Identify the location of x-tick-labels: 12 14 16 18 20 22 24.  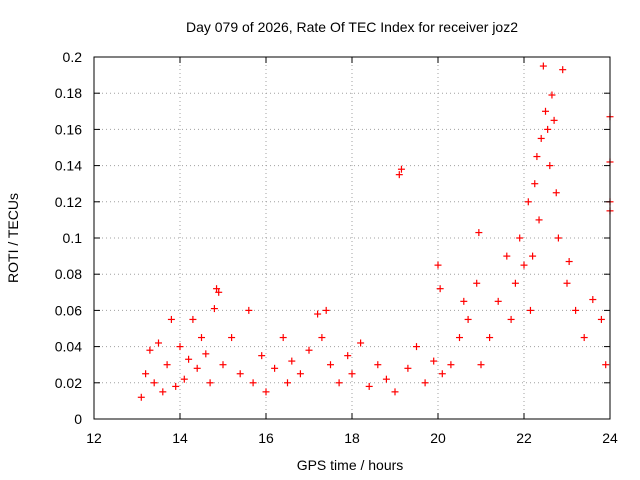
(352, 438).